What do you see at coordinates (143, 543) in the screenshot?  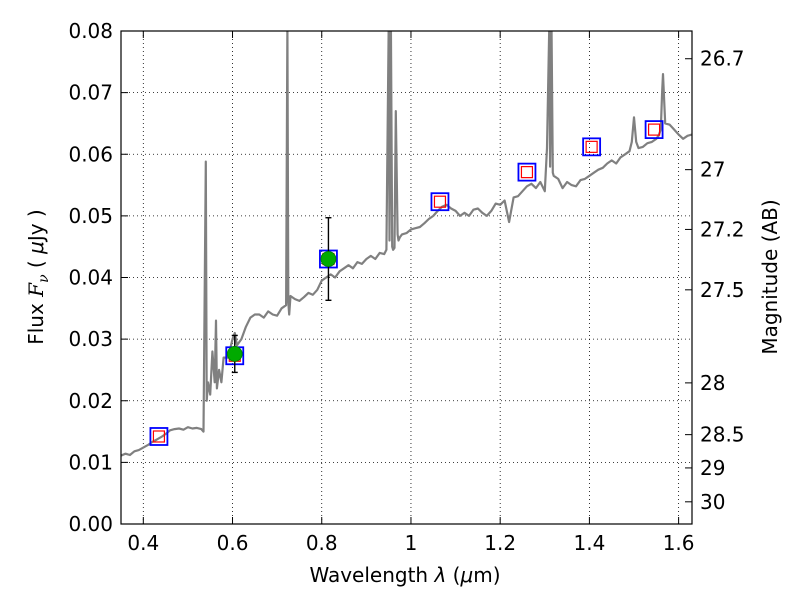 I see `x-tick-label: 0.4` at bounding box center [143, 543].